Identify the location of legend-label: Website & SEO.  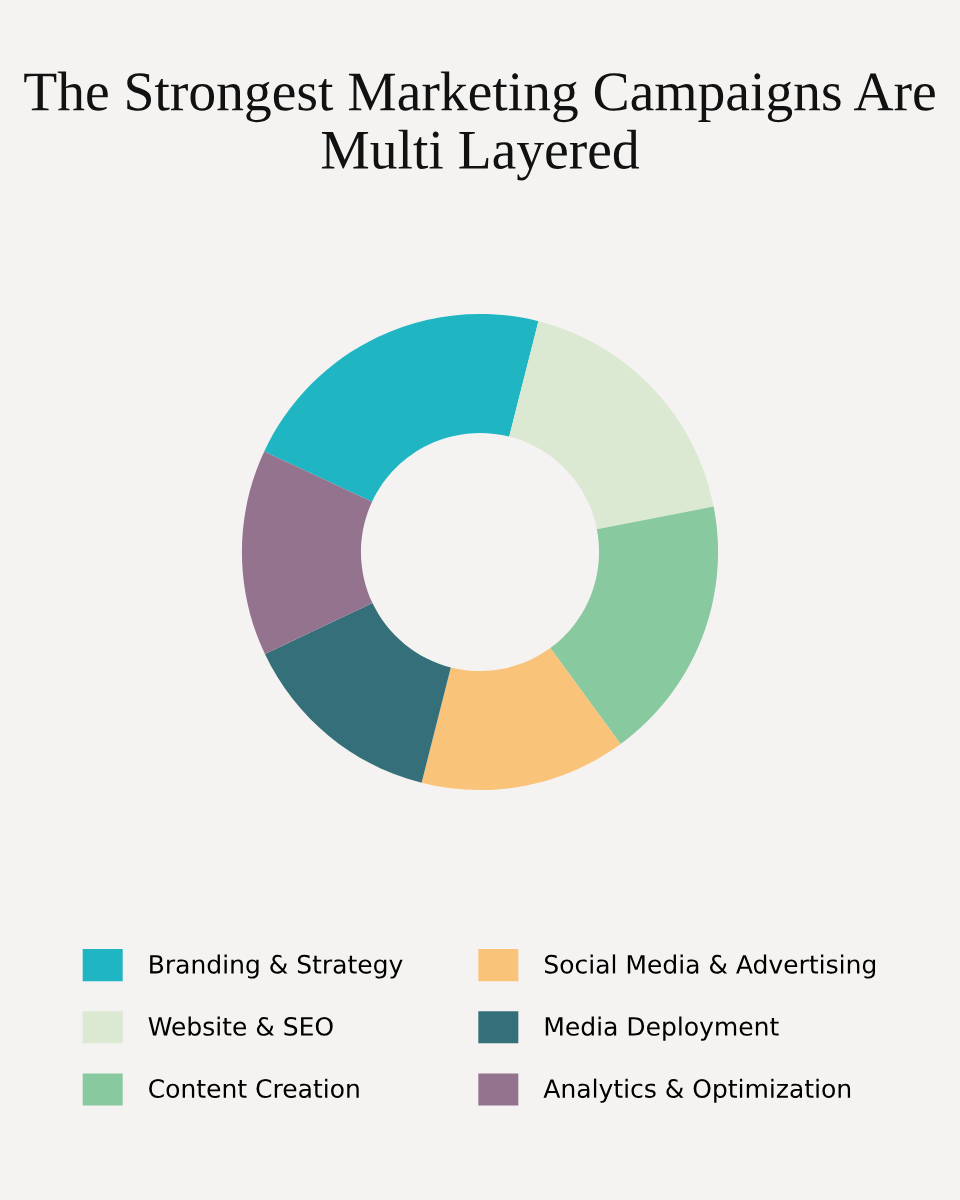
(240, 1026).